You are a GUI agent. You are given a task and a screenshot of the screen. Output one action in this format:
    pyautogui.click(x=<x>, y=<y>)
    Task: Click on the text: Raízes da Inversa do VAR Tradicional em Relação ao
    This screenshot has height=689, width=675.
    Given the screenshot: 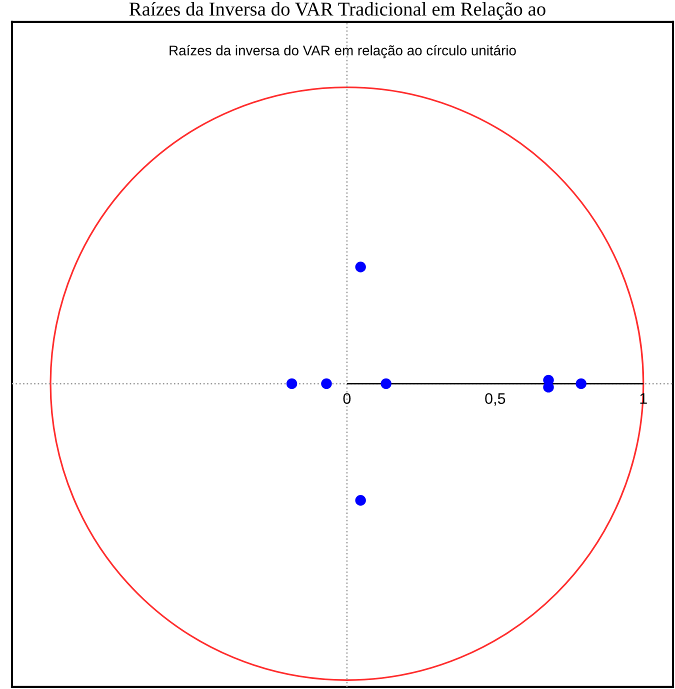 What is the action you would take?
    pyautogui.click(x=337, y=11)
    